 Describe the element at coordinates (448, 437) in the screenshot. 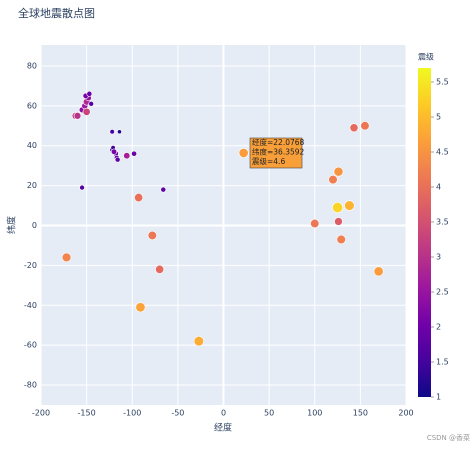

I see `watermark: CSDN @香菜` at that location.